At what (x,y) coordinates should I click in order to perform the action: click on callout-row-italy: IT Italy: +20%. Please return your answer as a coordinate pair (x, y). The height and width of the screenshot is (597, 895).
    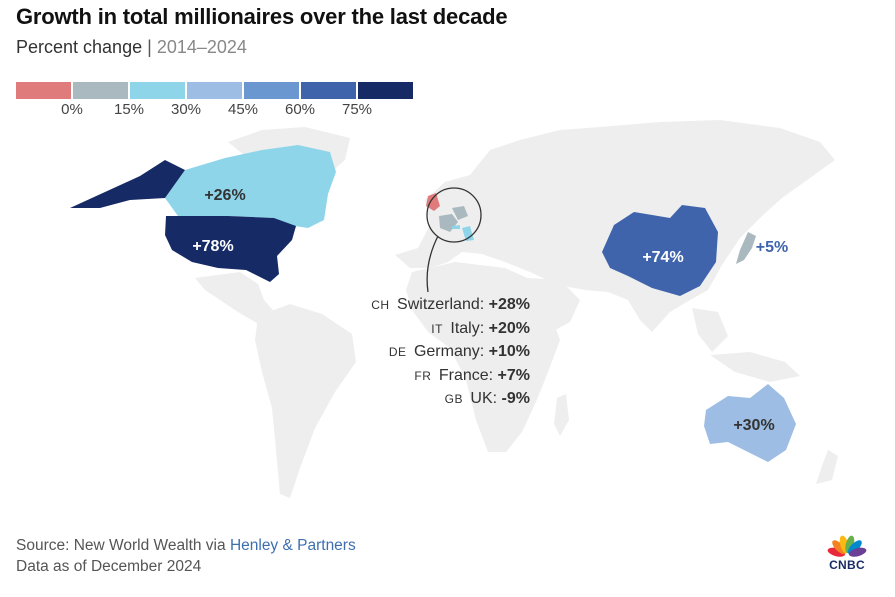
    Looking at the image, I should click on (480, 328).